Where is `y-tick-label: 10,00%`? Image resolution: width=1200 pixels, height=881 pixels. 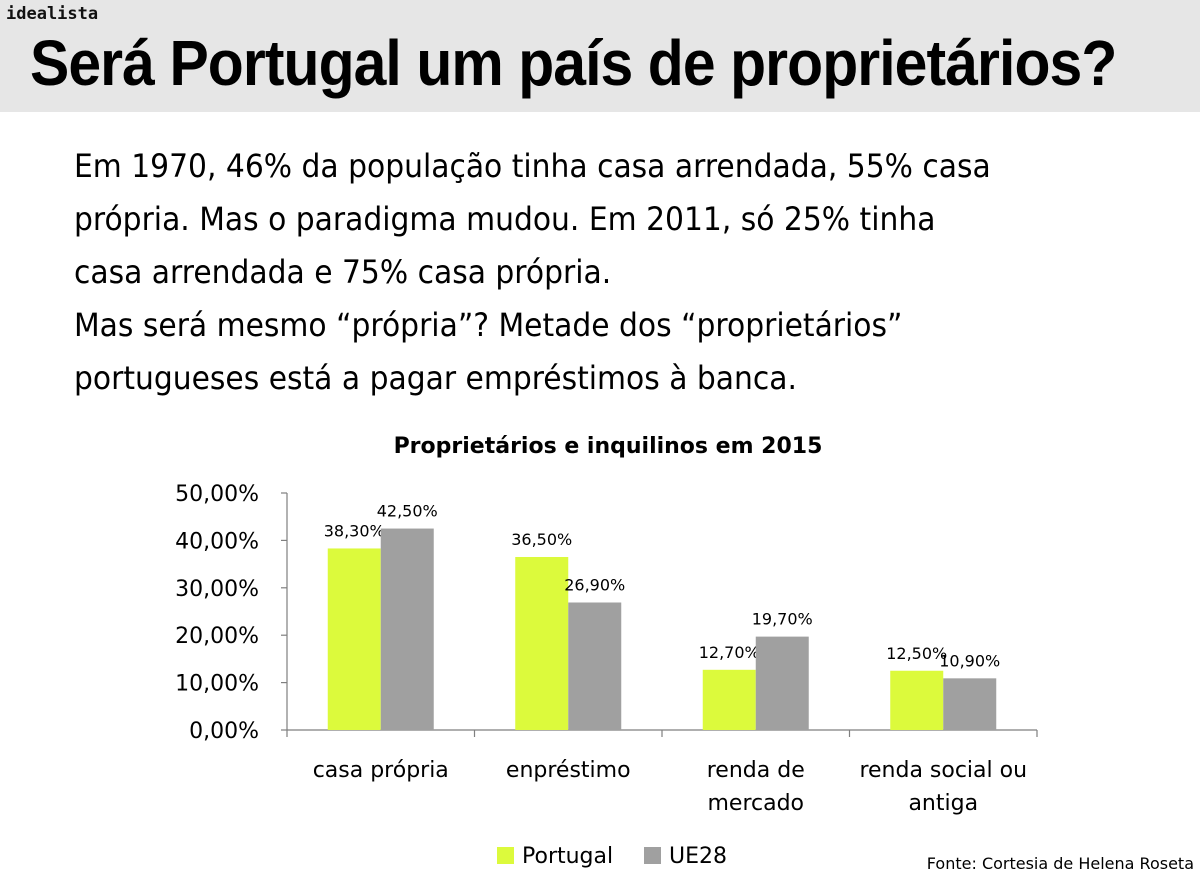 y-tick-label: 10,00% is located at coordinates (217, 684).